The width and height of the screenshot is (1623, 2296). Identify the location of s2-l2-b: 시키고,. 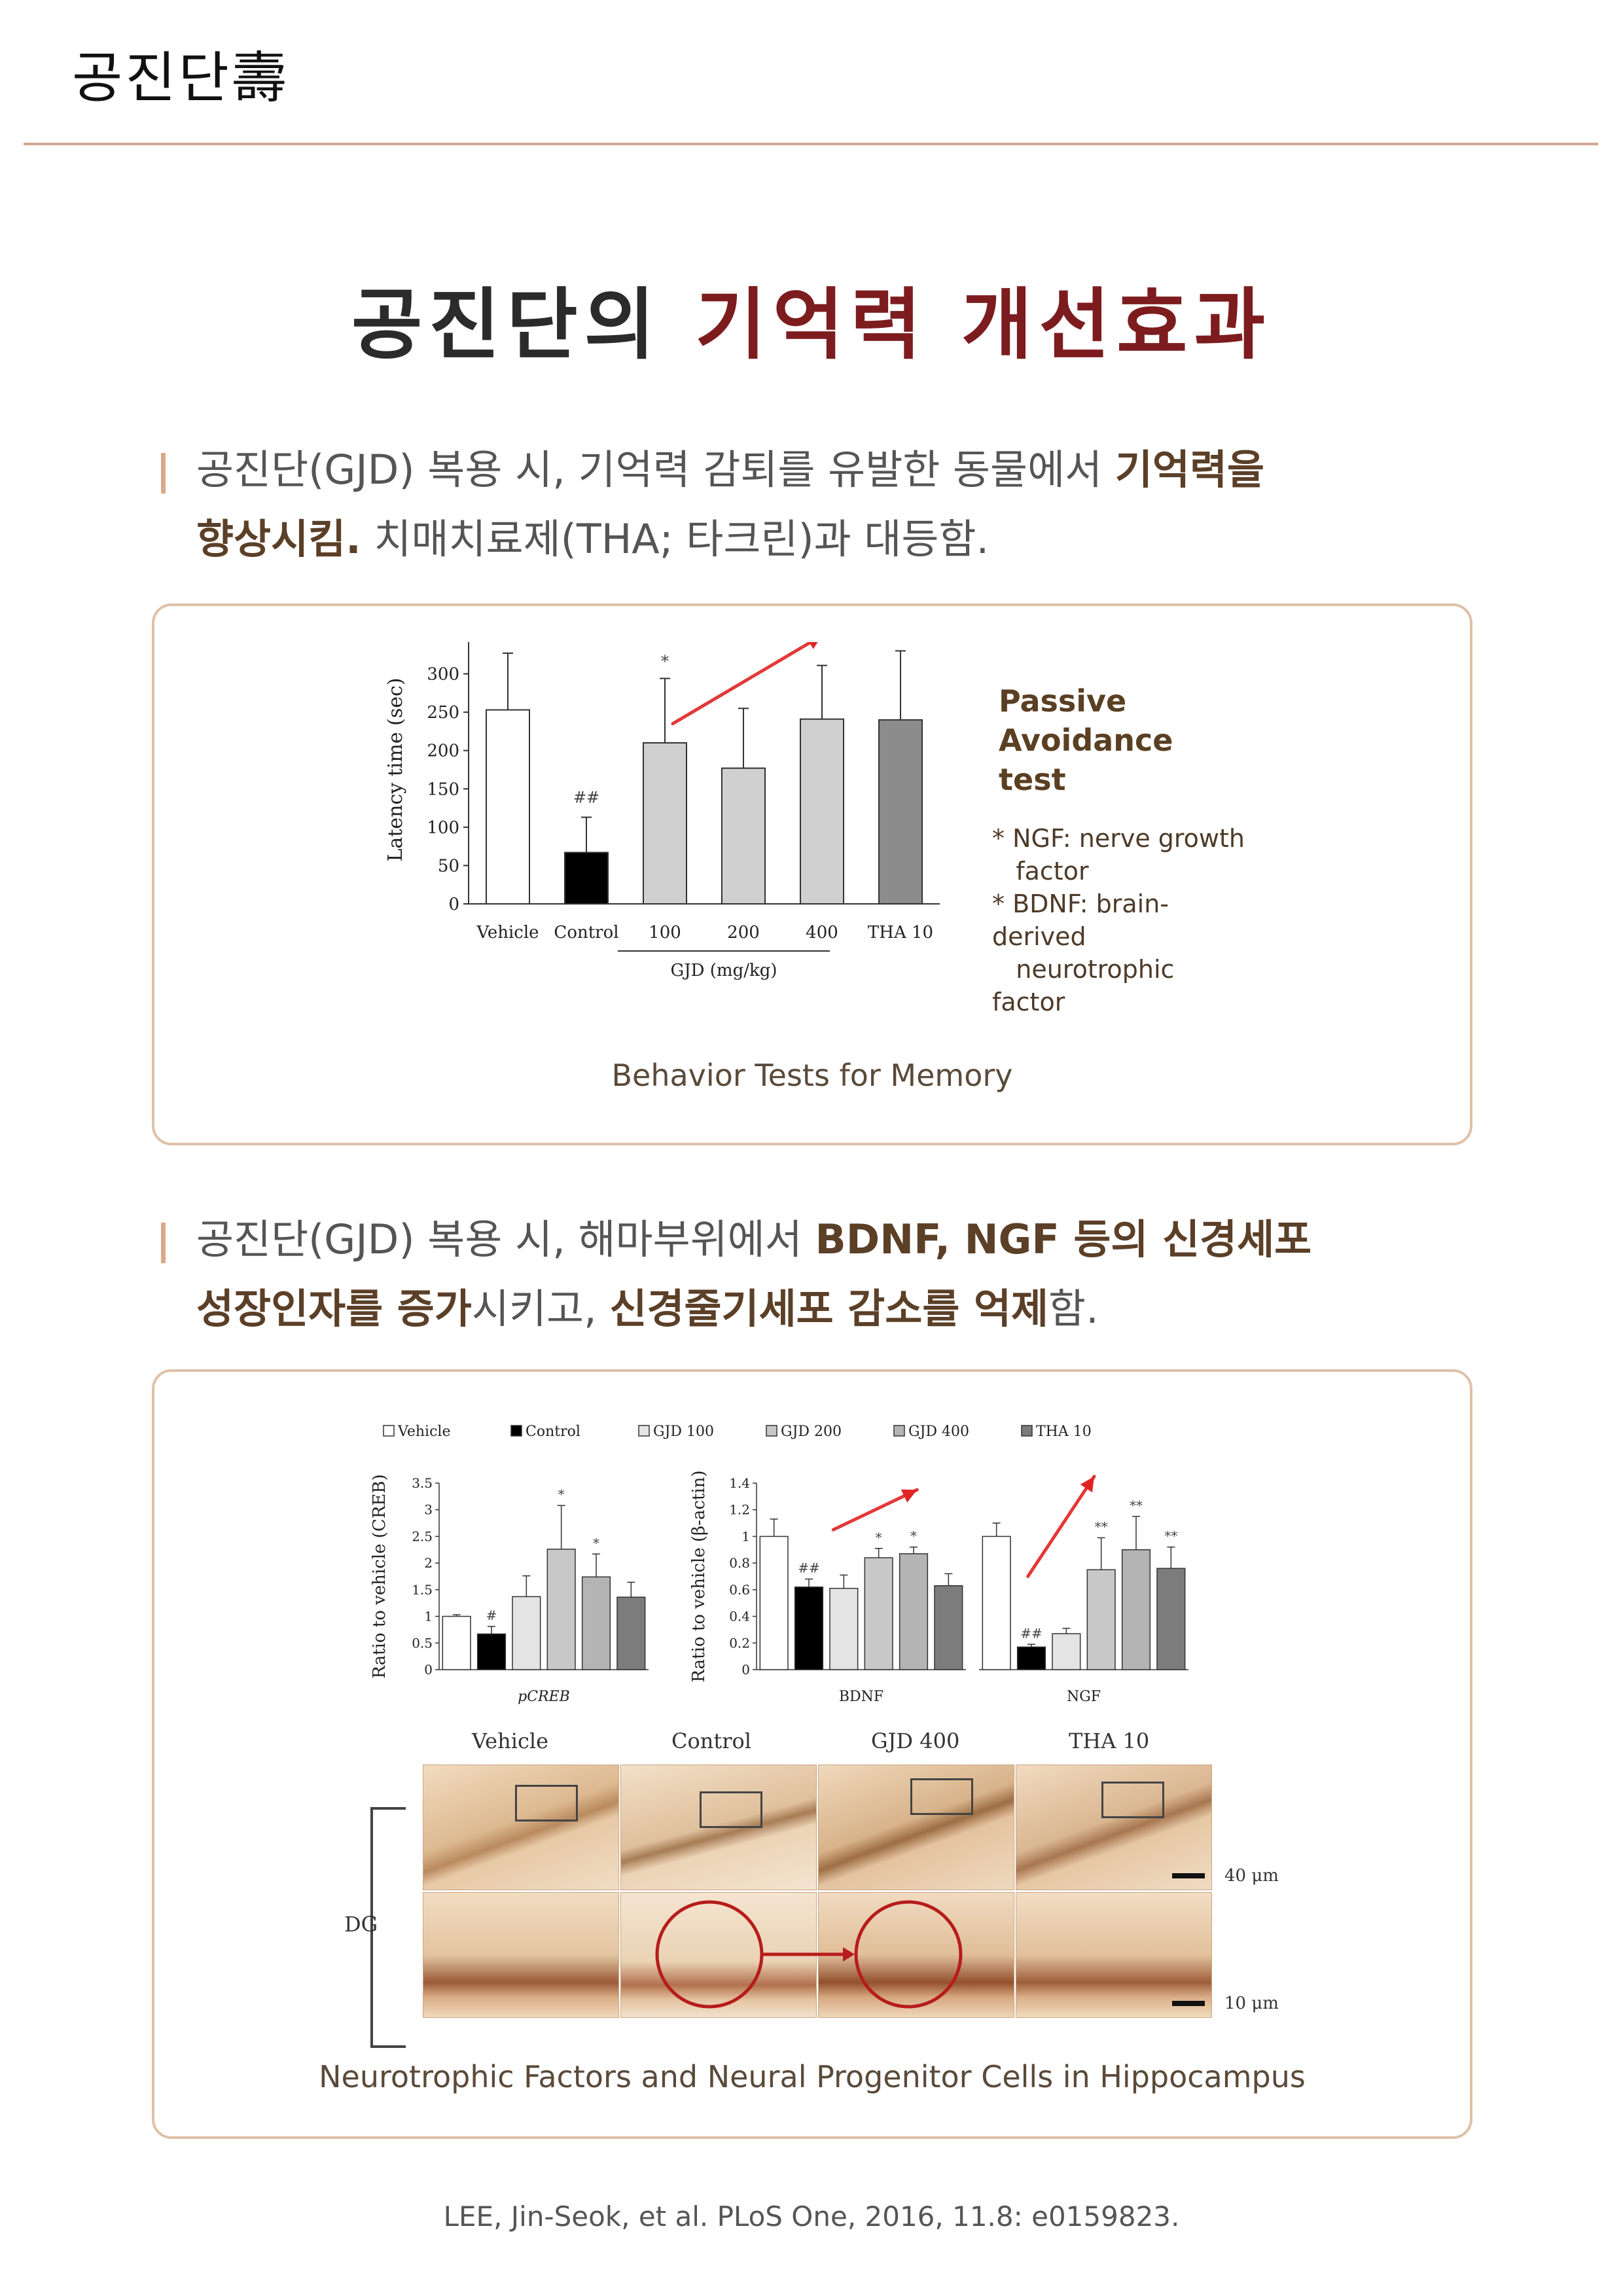
(540, 1309).